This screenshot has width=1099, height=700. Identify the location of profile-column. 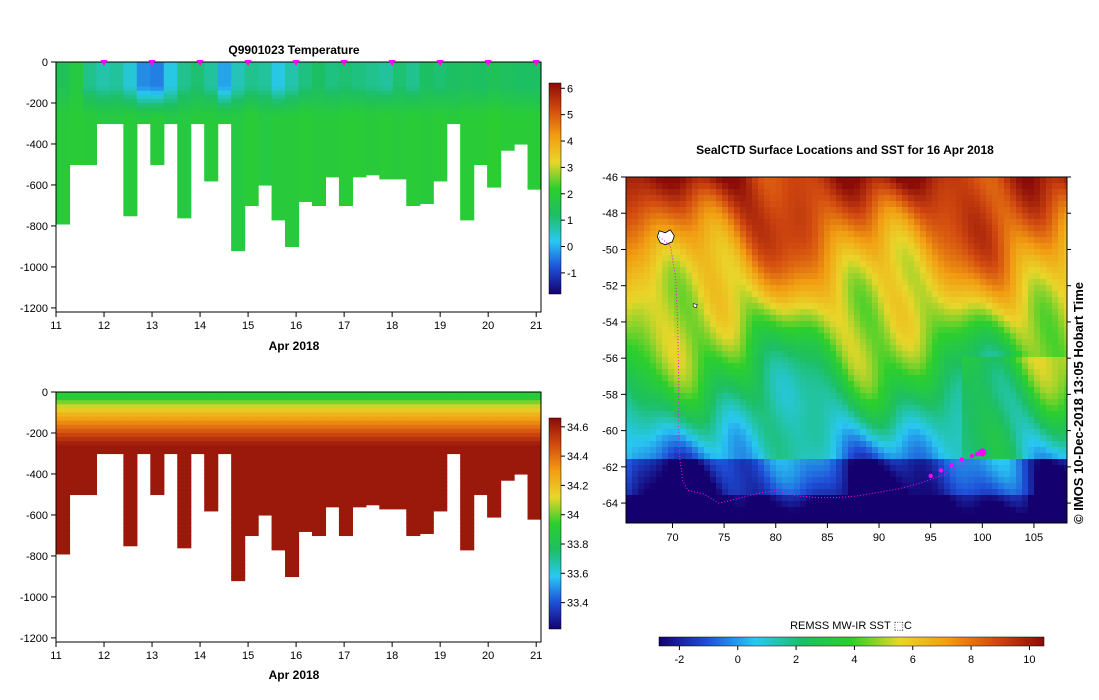
(278, 471).